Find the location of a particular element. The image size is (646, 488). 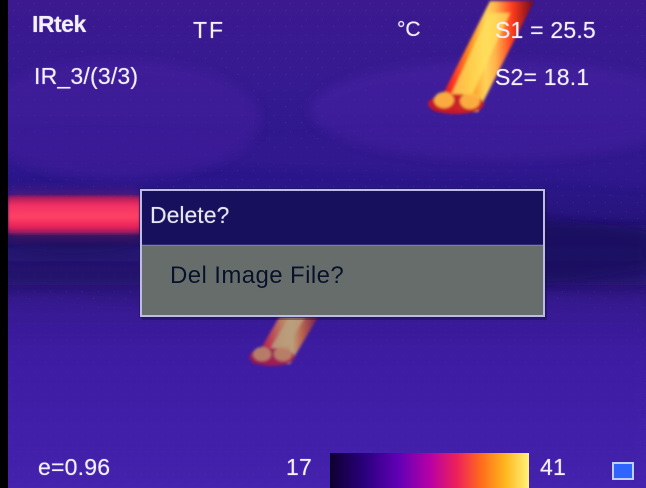

temperature-palette-bar is located at coordinates (429, 470).